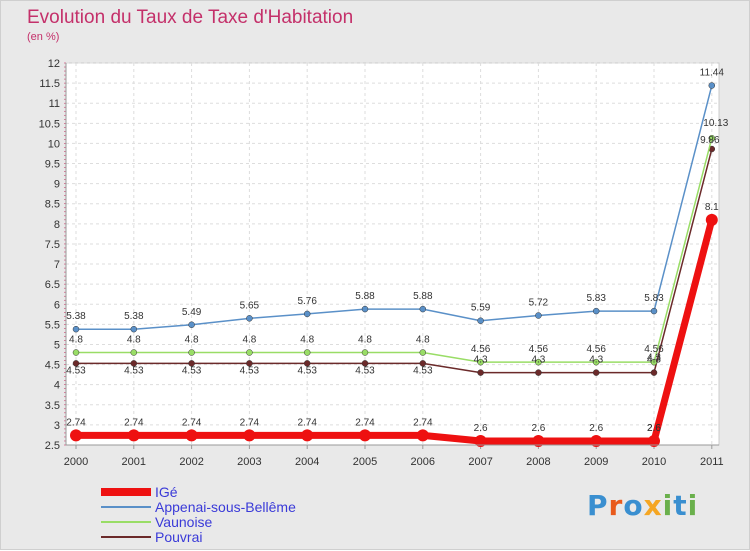 The height and width of the screenshot is (551, 750). Describe the element at coordinates (633, 505) in the screenshot. I see `logo-letter: o` at that location.